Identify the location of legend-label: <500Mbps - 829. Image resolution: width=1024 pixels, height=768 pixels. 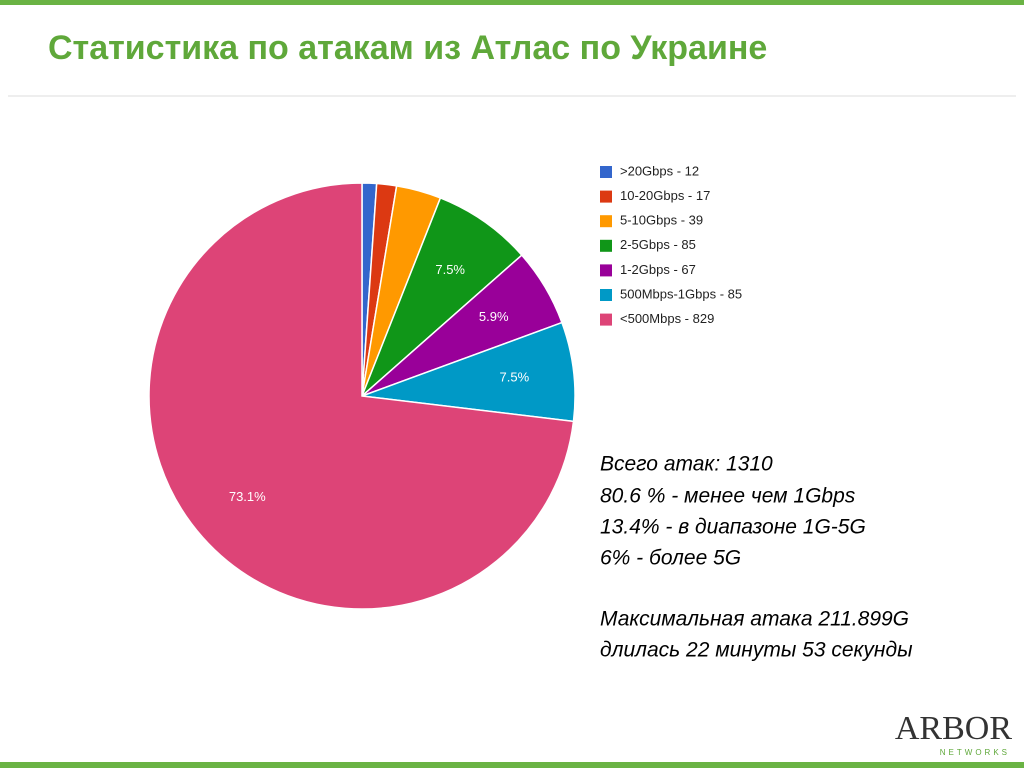
(667, 318).